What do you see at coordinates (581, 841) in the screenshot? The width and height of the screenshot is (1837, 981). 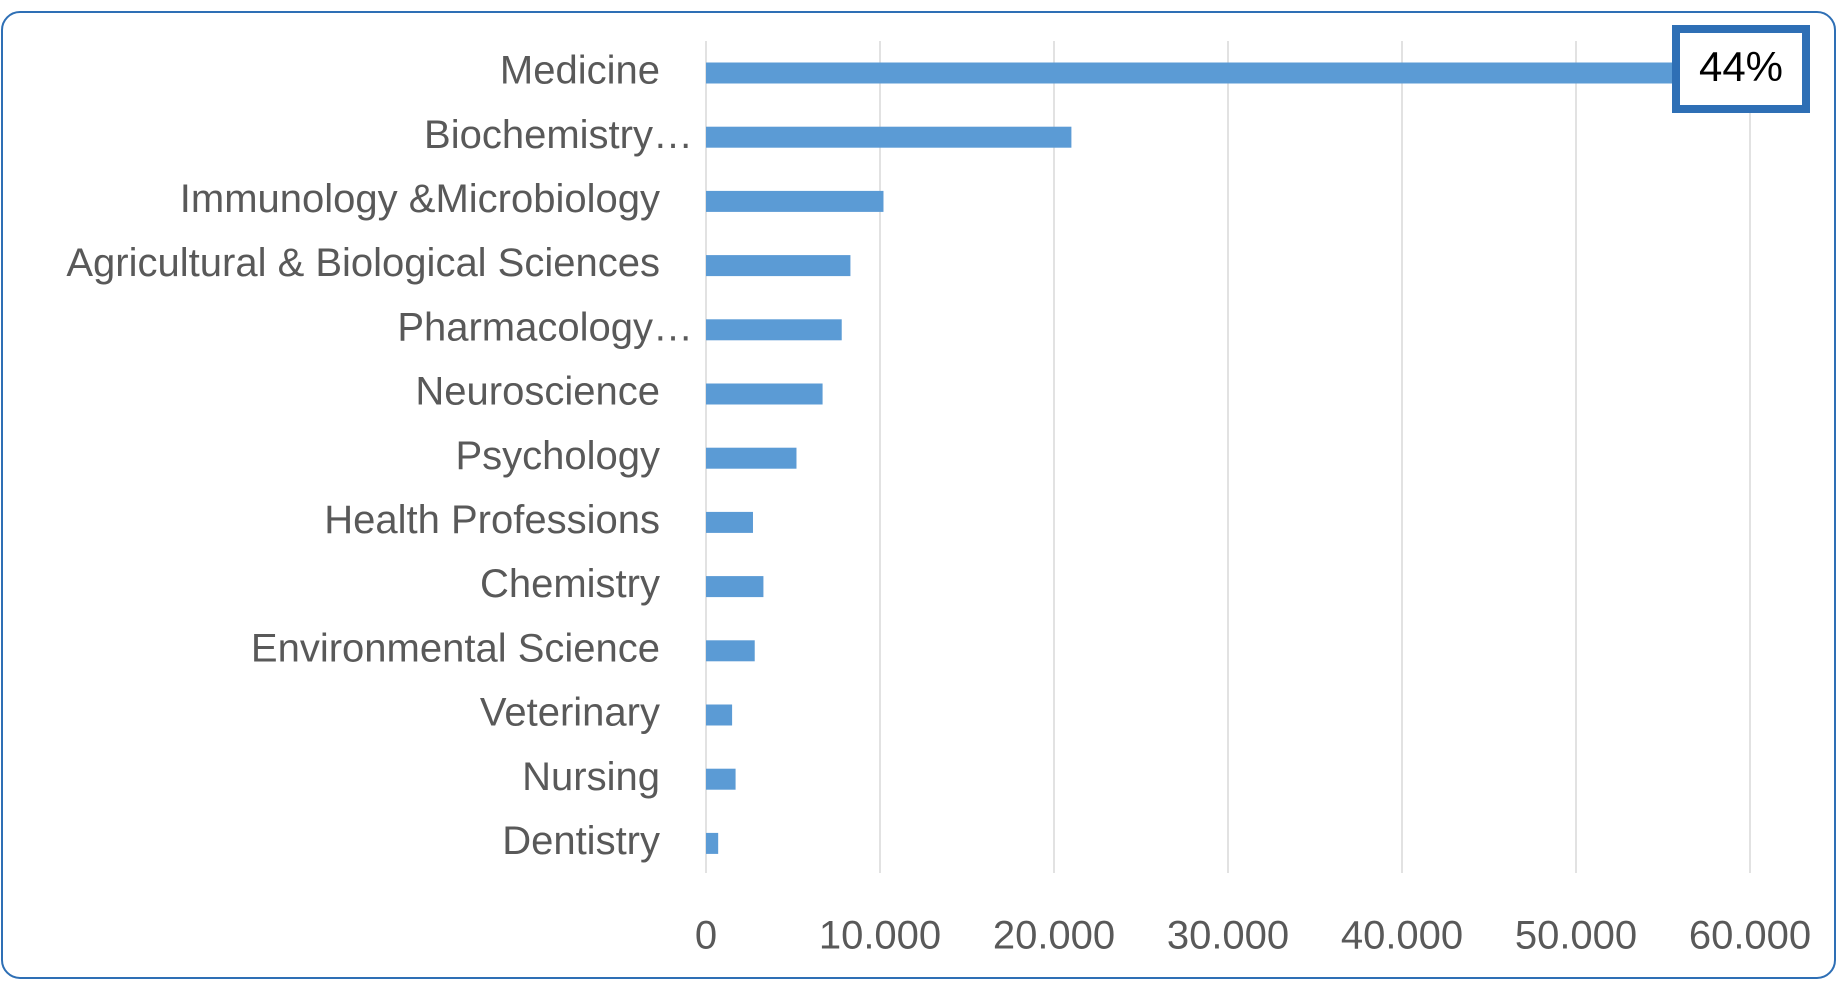 I see `y-tick-label: Dentistry` at bounding box center [581, 841].